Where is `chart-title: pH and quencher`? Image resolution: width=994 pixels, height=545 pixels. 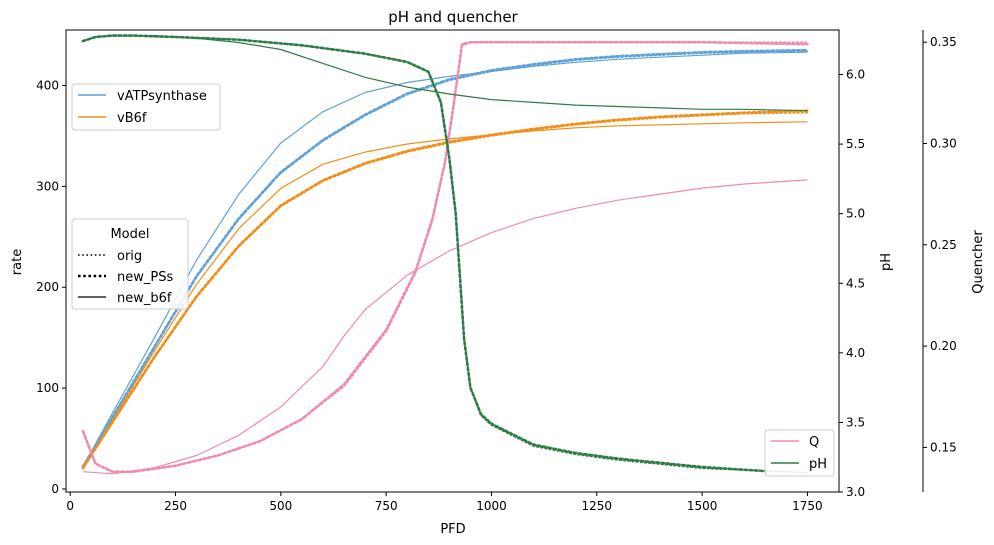 chart-title: pH and quencher is located at coordinates (453, 17).